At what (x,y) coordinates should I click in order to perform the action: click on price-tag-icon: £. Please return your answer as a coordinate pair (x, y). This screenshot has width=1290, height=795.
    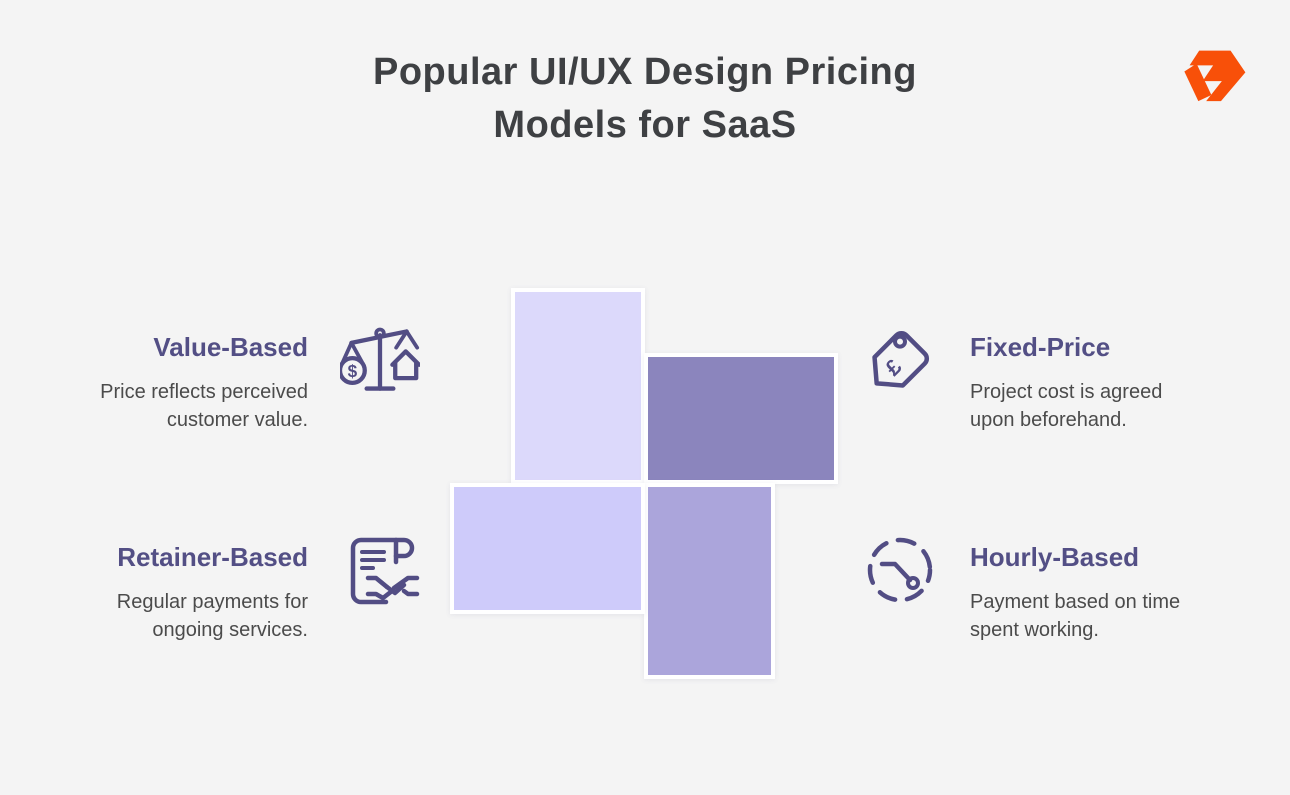
    Looking at the image, I should click on (900, 360).